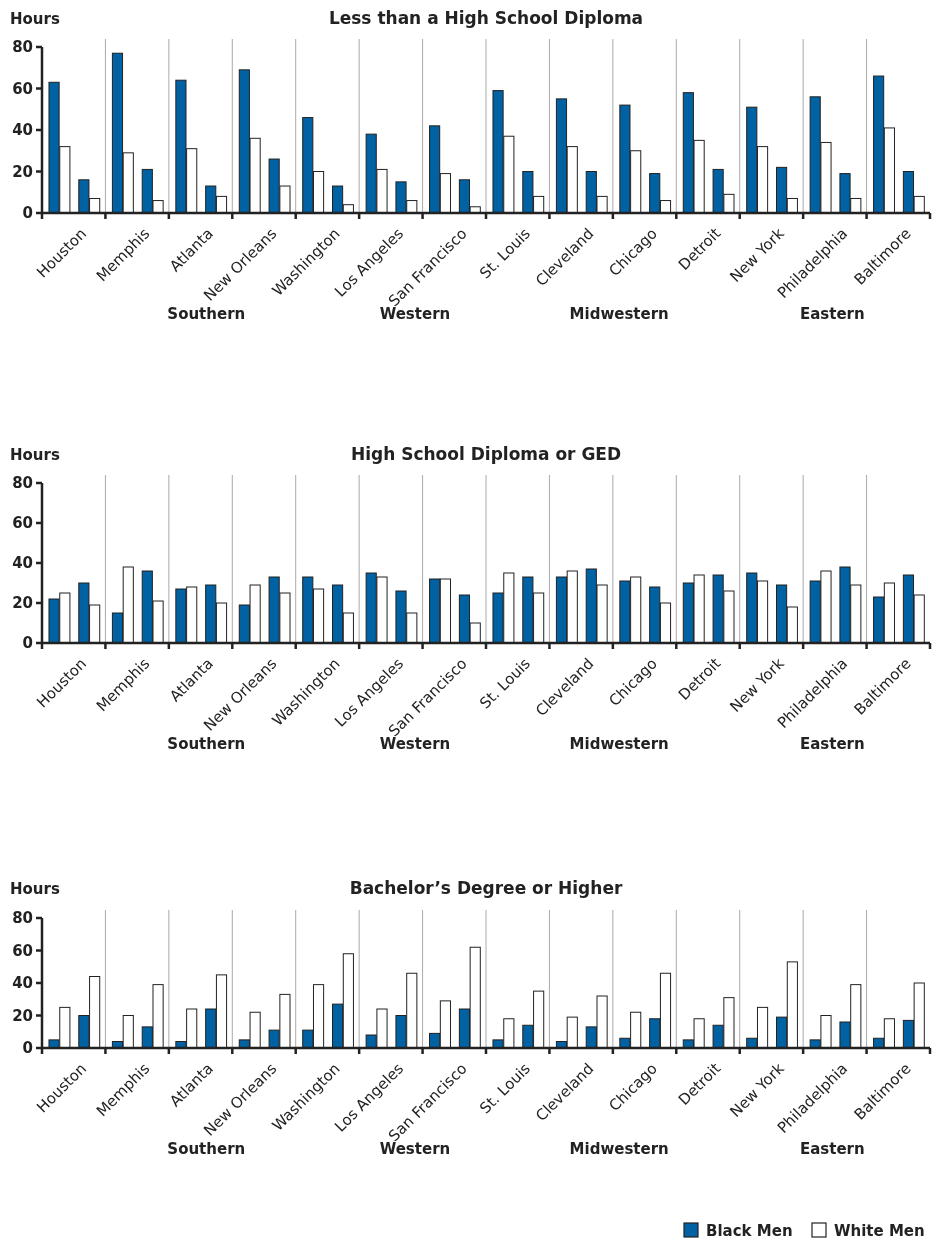 This screenshot has height=1249, width=945. I want to click on chart-title: Less than a High School Diploma, so click(486, 18).